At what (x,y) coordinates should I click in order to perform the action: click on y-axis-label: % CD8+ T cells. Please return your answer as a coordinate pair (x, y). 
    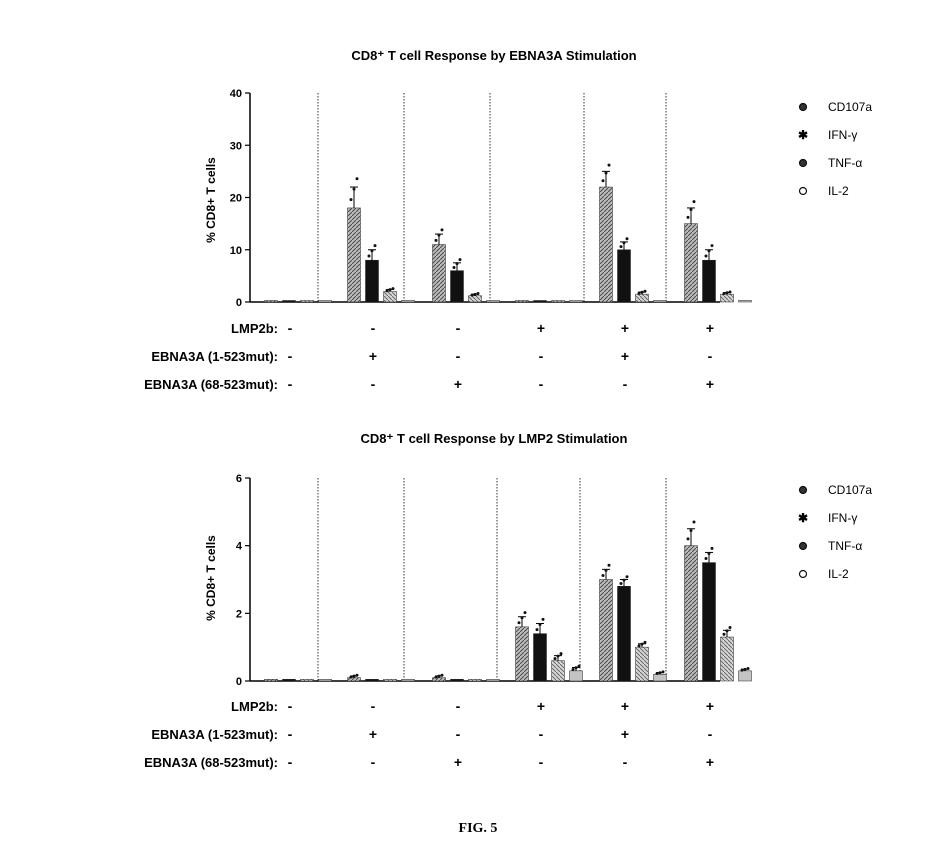
    Looking at the image, I should click on (211, 200).